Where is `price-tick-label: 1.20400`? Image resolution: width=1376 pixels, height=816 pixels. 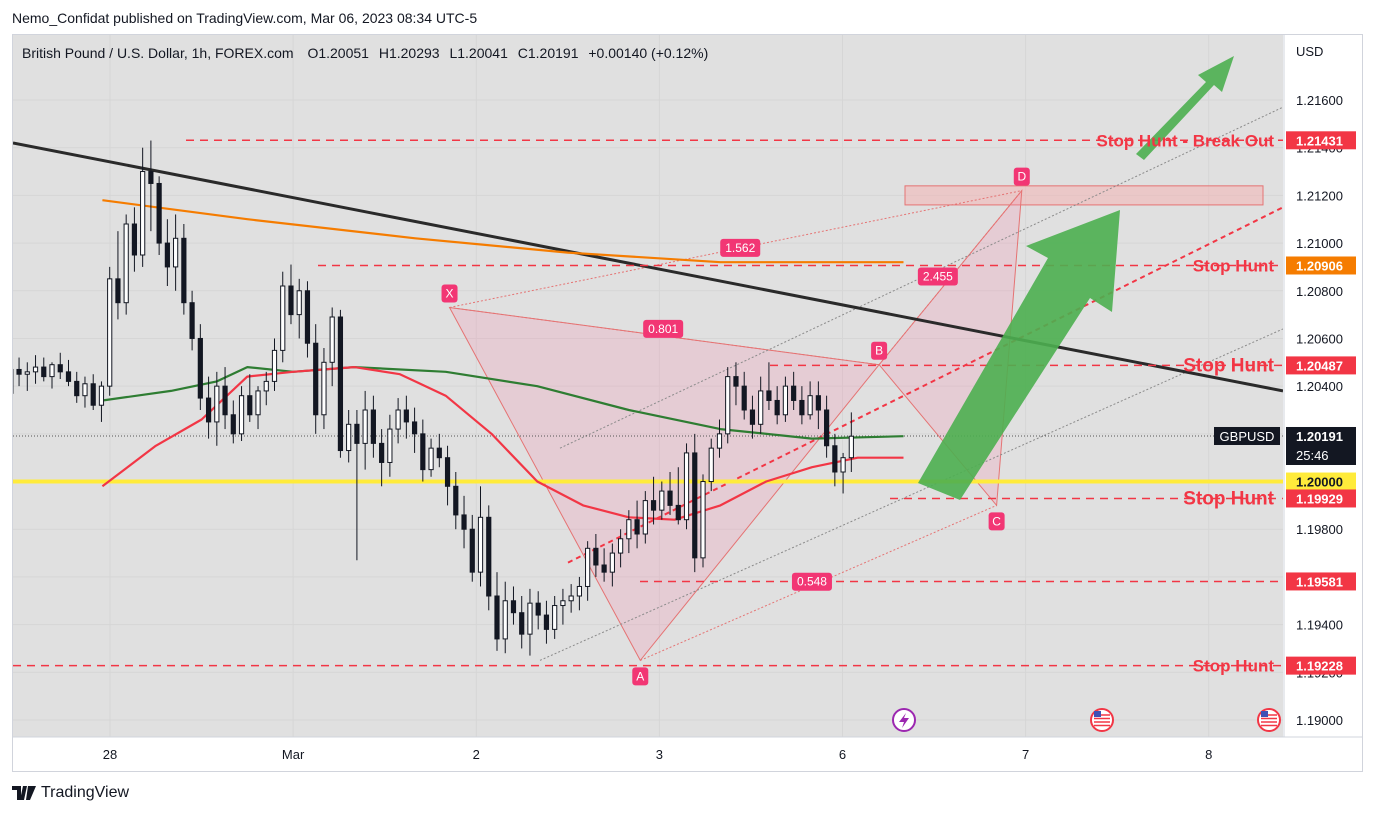 price-tick-label: 1.20400 is located at coordinates (1319, 386).